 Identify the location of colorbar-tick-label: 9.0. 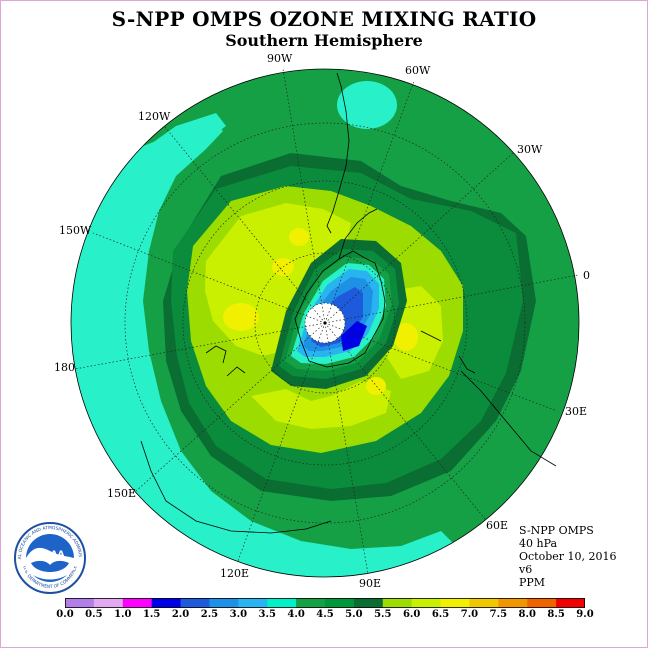
(585, 614).